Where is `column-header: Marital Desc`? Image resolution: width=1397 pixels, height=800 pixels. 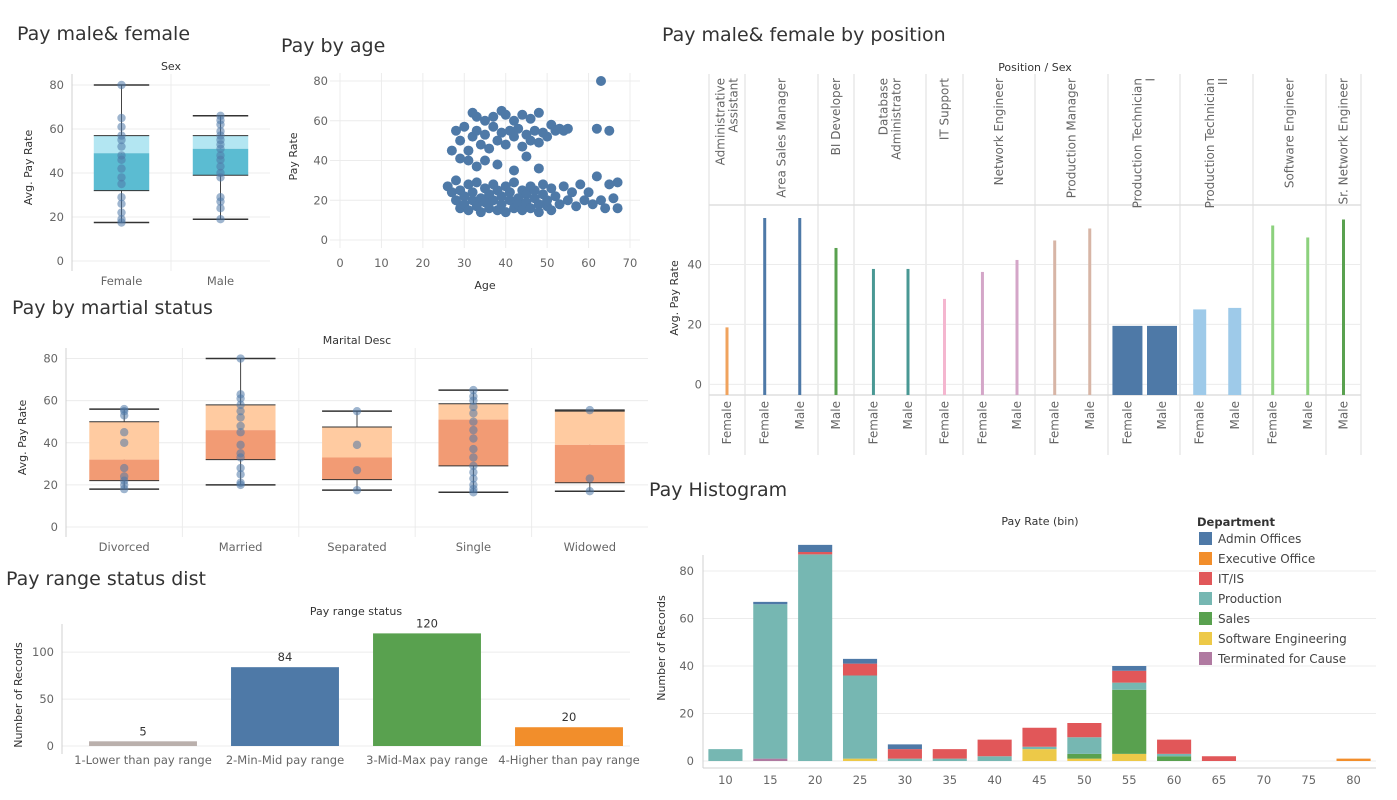
column-header: Marital Desc is located at coordinates (357, 340).